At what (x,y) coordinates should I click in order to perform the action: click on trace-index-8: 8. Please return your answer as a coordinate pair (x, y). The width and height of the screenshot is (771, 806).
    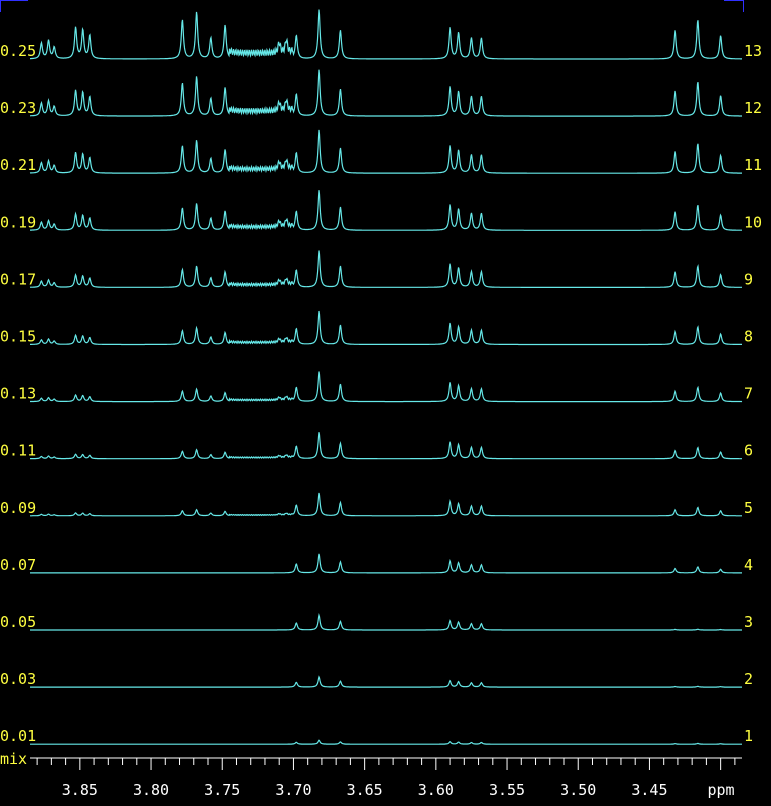
    Looking at the image, I should click on (748, 337).